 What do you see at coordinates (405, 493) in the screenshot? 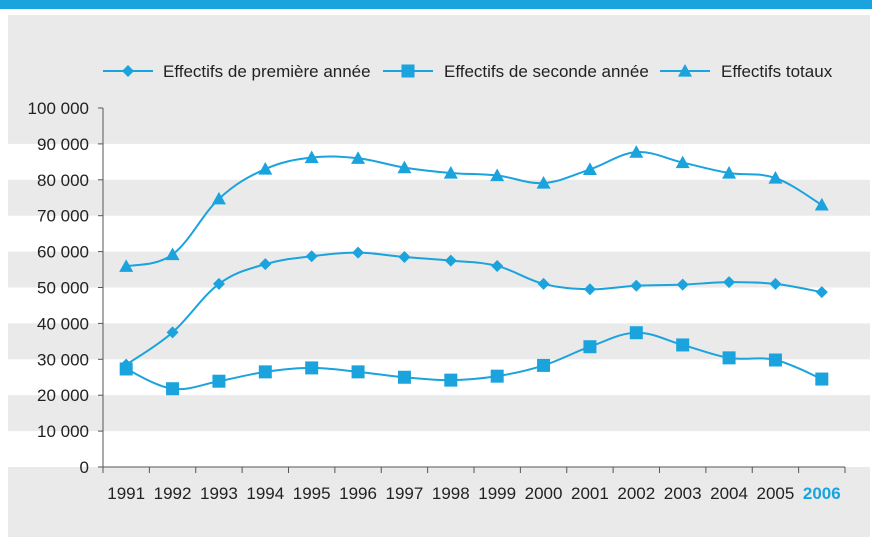
I see `x-tick-label: 1997` at bounding box center [405, 493].